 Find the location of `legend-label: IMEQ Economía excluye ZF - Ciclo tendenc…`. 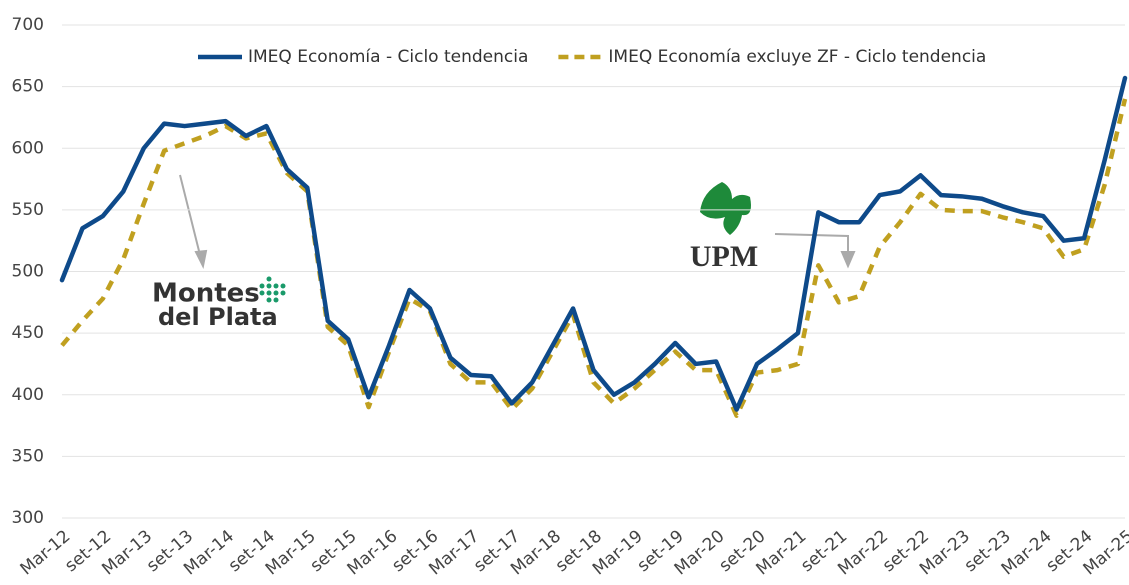

legend-label: IMEQ Economía excluye ZF - Ciclo tendenc… is located at coordinates (797, 57).